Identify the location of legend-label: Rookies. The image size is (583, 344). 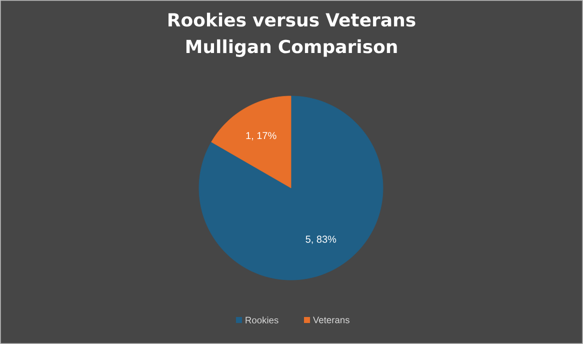
(262, 320).